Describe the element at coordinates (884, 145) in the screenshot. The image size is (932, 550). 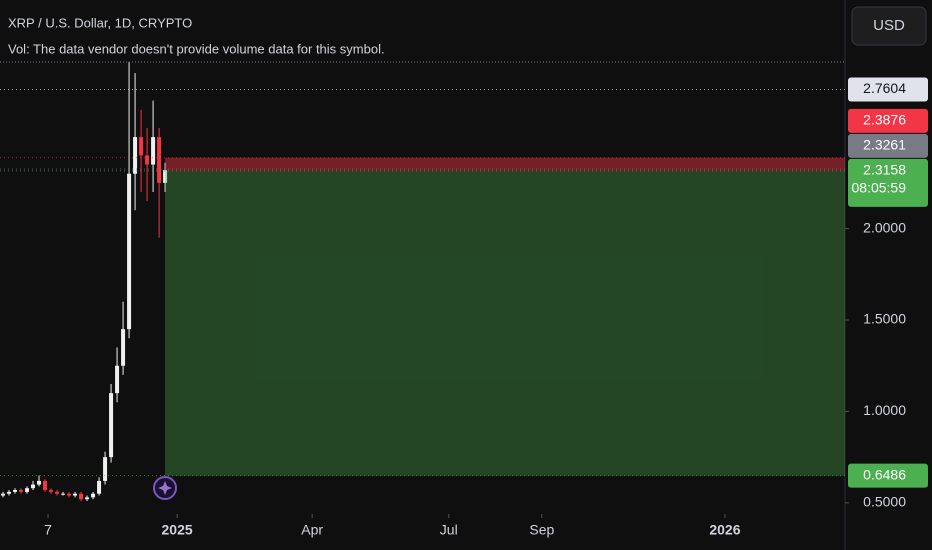
I see `price-label: 2.3261` at that location.